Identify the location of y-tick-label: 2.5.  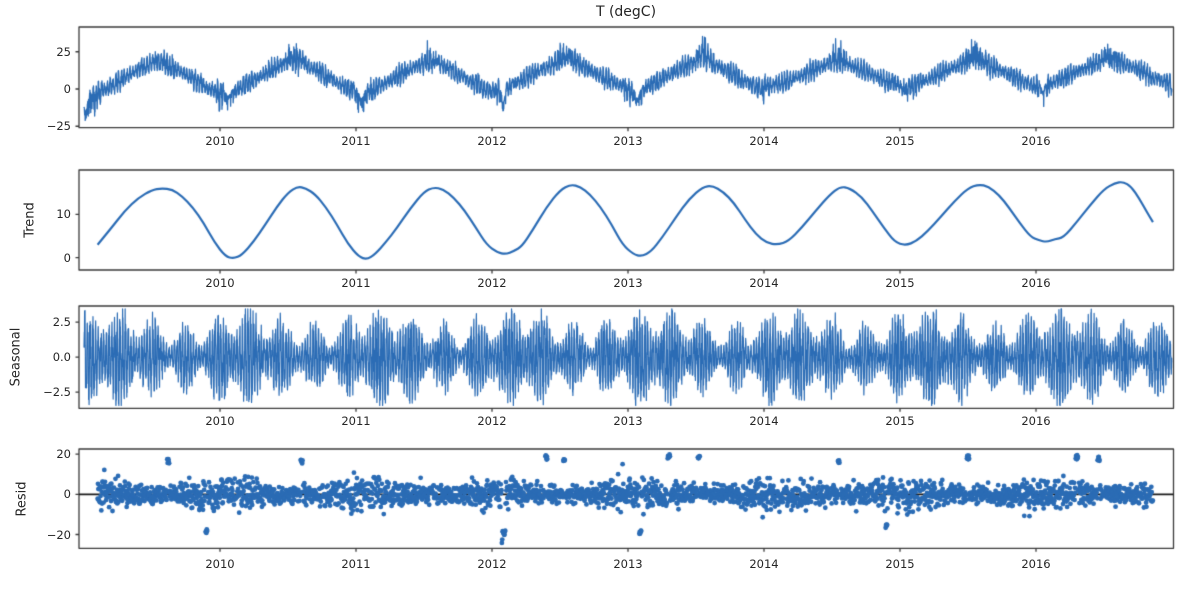
(61, 322).